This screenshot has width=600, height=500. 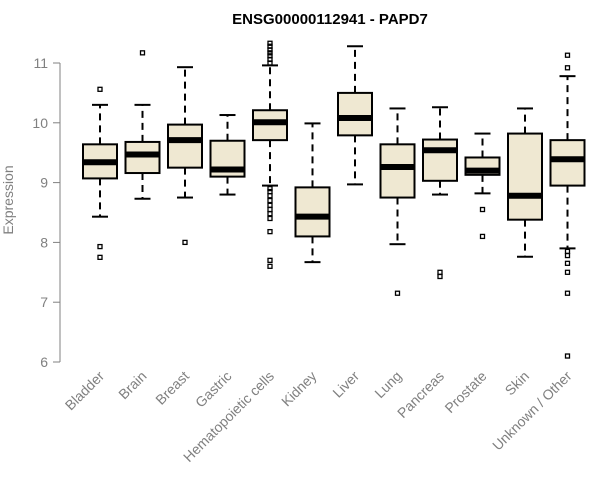 I want to click on x-tick-label: Pancreas, so click(x=420, y=394).